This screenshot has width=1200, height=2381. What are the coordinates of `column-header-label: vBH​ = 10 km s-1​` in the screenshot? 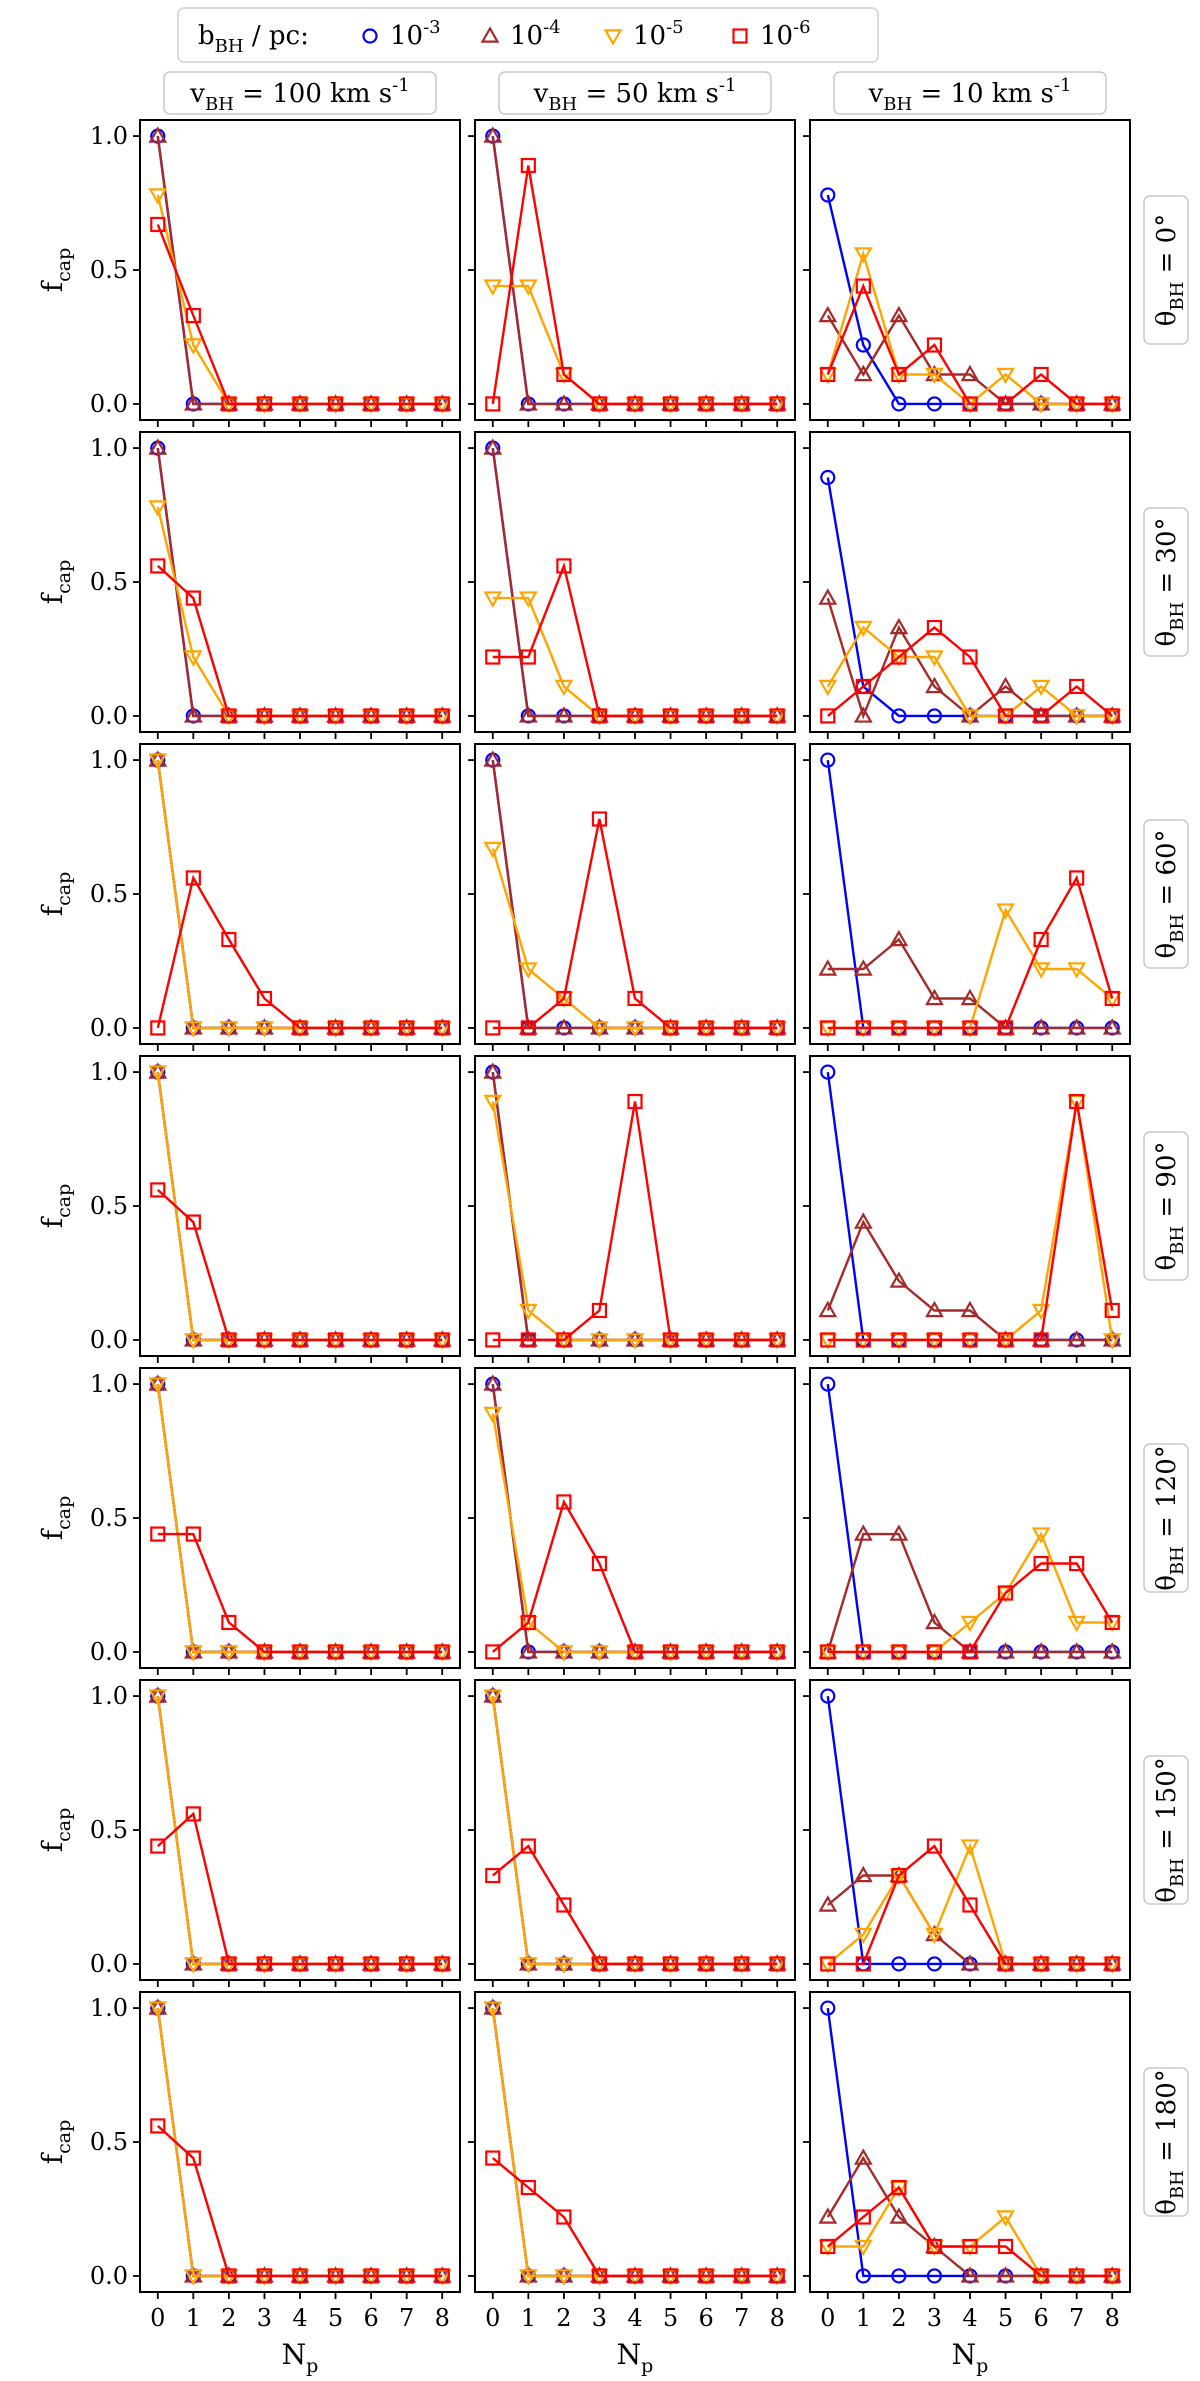 It's located at (970, 95).